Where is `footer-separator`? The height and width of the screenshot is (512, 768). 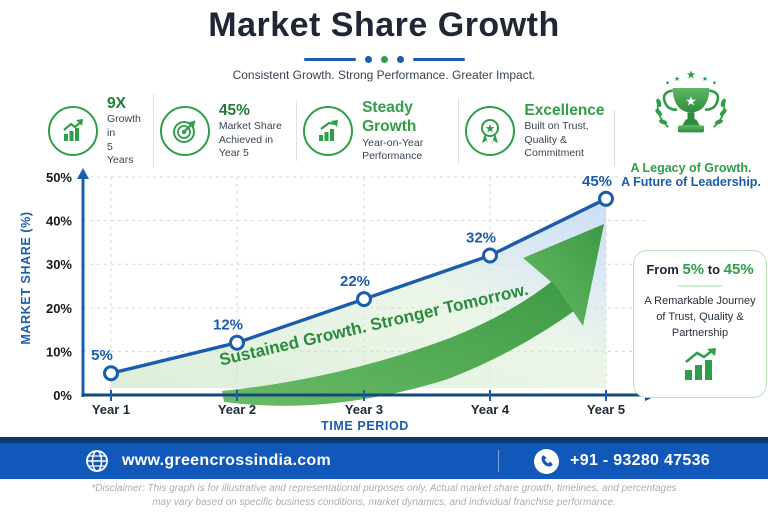 footer-separator is located at coordinates (499, 461).